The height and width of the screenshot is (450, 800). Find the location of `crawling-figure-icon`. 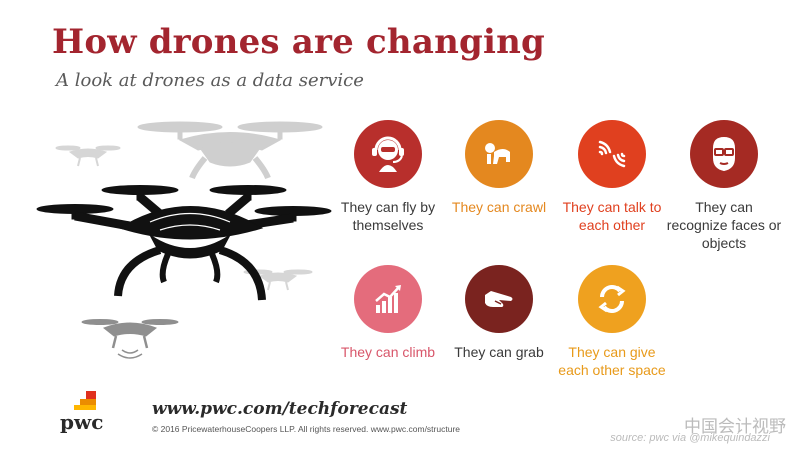

crawling-figure-icon is located at coordinates (497, 153).